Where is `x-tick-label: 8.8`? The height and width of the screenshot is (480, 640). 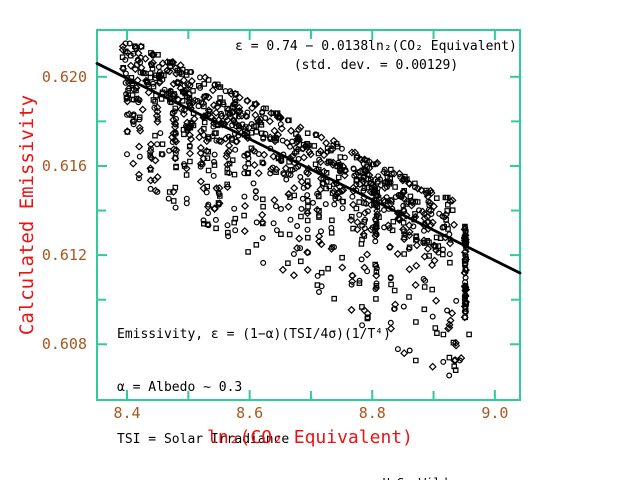 x-tick-label: 8.8 is located at coordinates (372, 413).